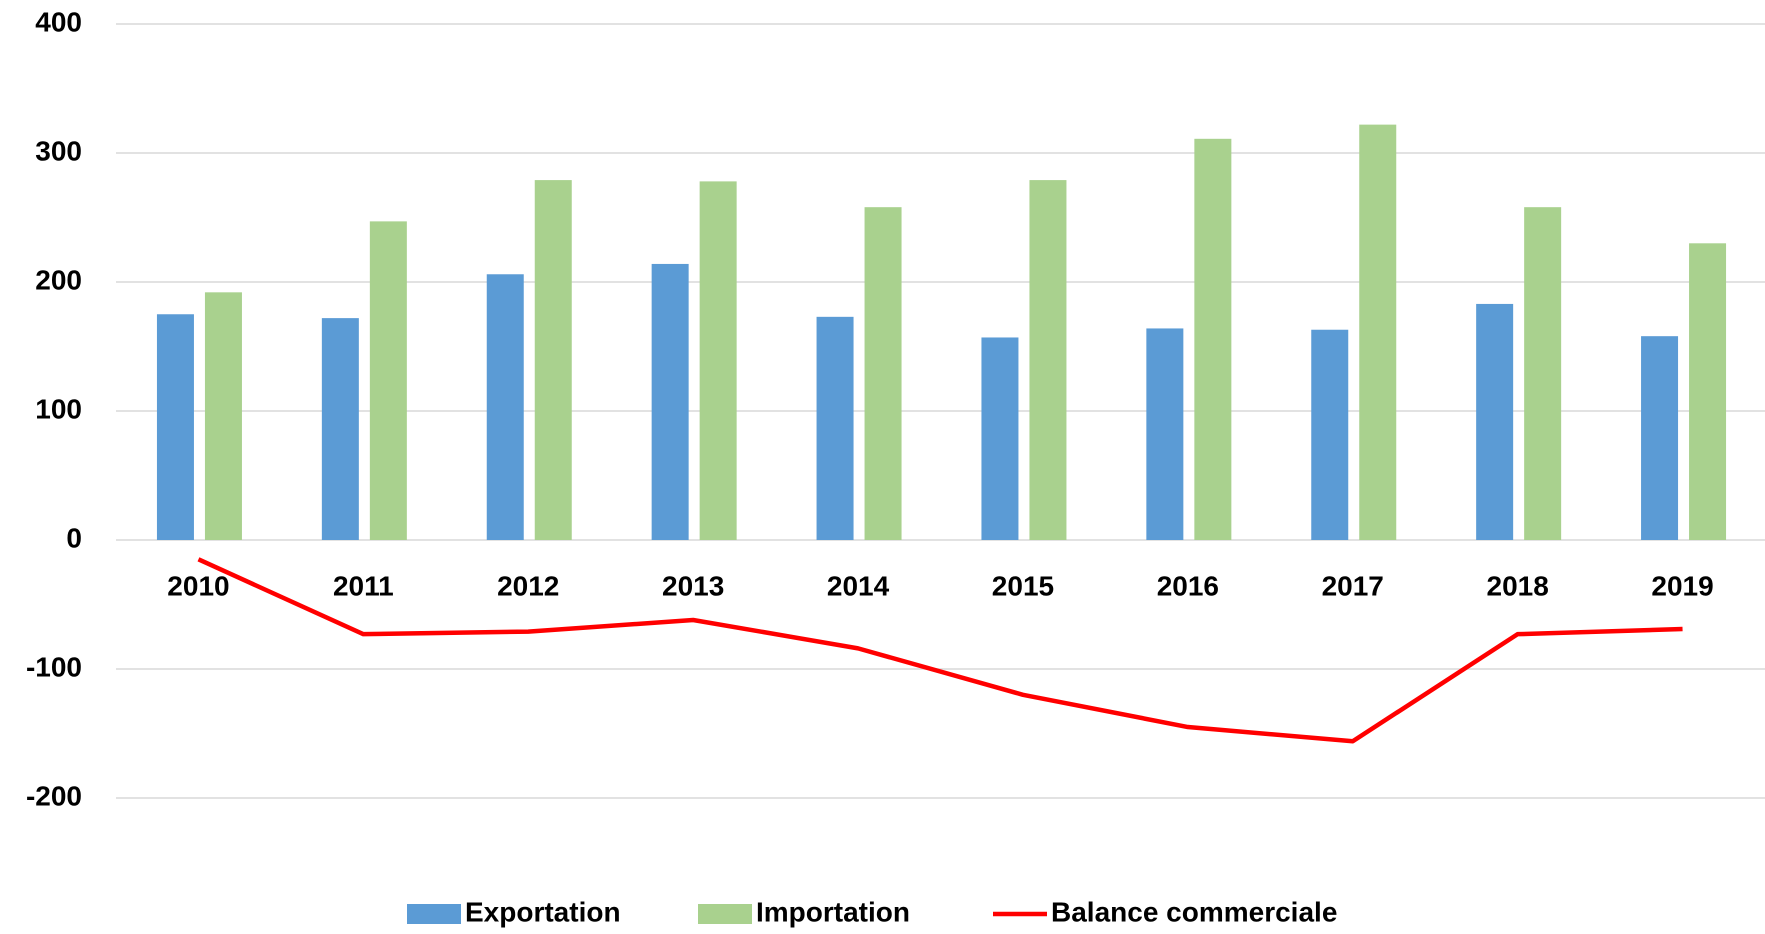 This screenshot has height=934, width=1765. What do you see at coordinates (54, 666) in the screenshot?
I see `y-tick-label: -100` at bounding box center [54, 666].